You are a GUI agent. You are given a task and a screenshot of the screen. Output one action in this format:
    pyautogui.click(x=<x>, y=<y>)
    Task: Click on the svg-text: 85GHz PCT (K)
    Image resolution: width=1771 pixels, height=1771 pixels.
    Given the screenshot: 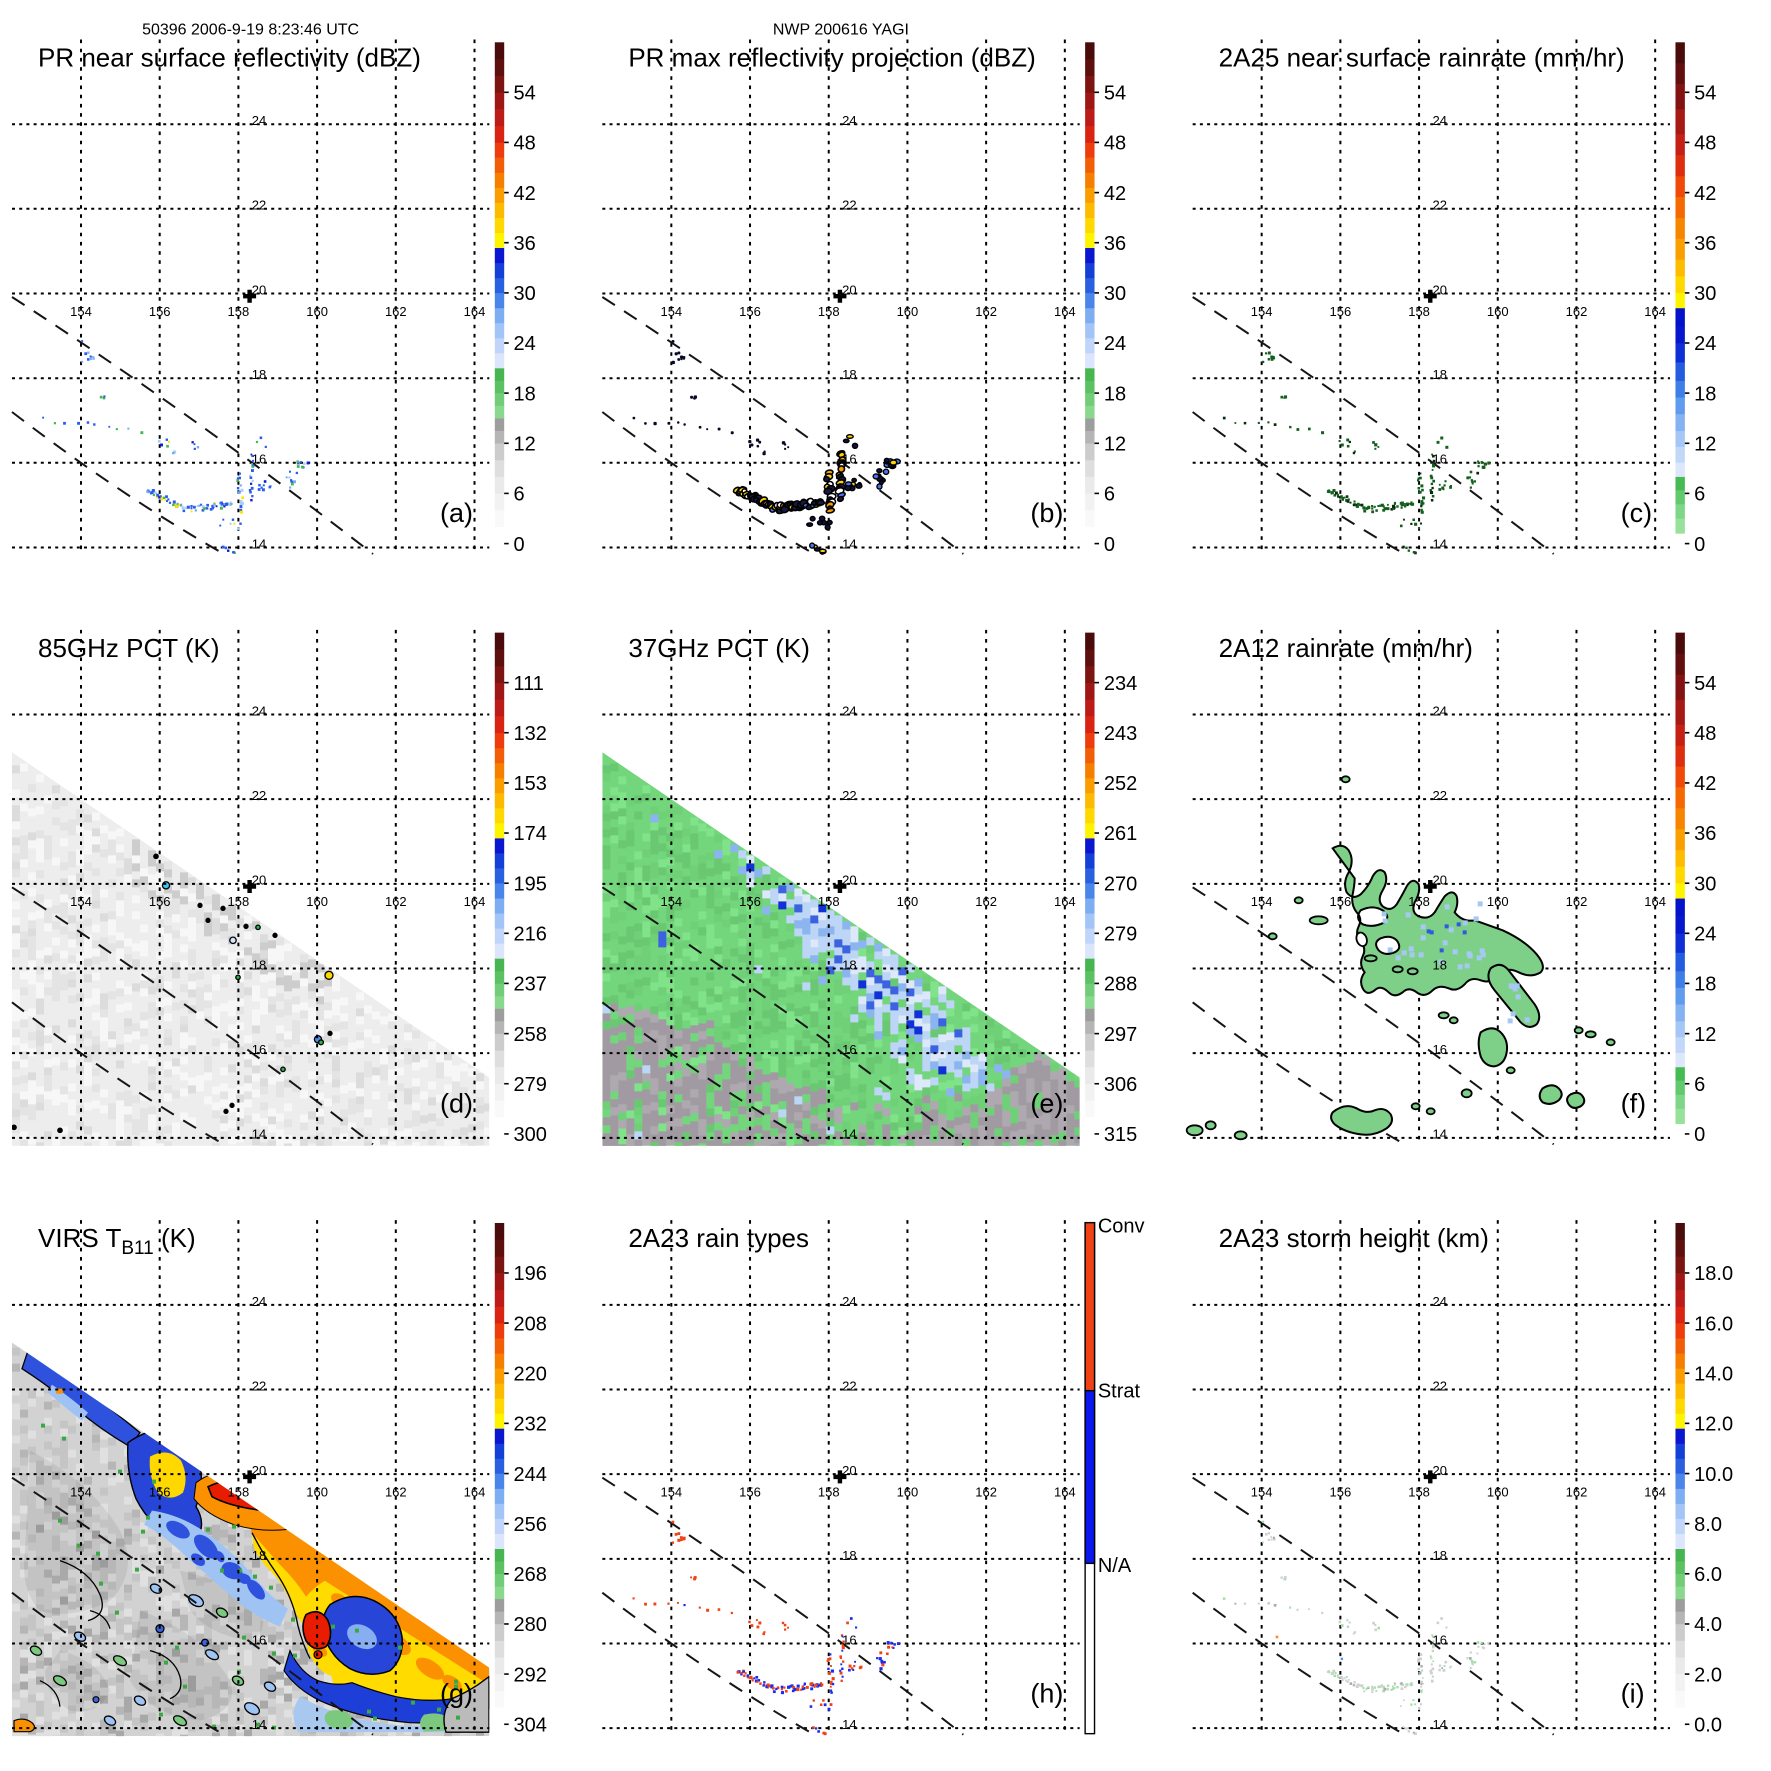 What is the action you would take?
    pyautogui.click(x=129, y=648)
    